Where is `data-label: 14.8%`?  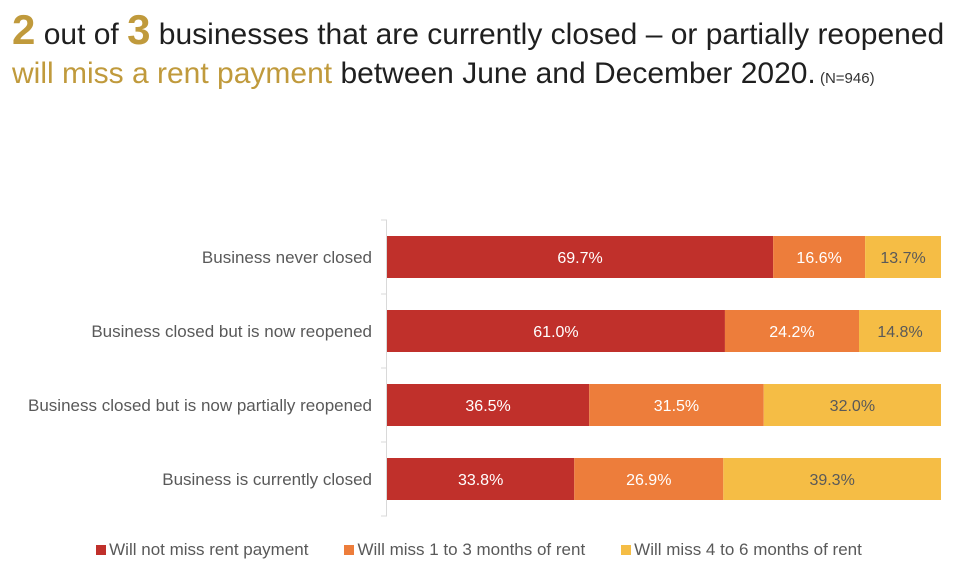 data-label: 14.8% is located at coordinates (899, 332).